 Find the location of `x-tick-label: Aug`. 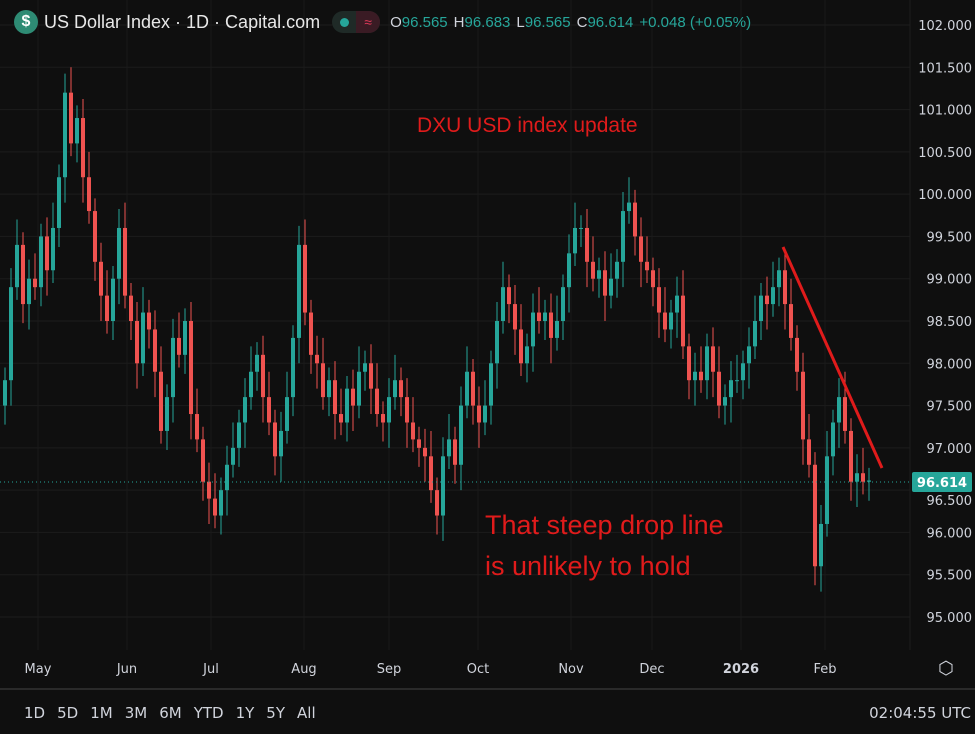

x-tick-label: Aug is located at coordinates (303, 669).